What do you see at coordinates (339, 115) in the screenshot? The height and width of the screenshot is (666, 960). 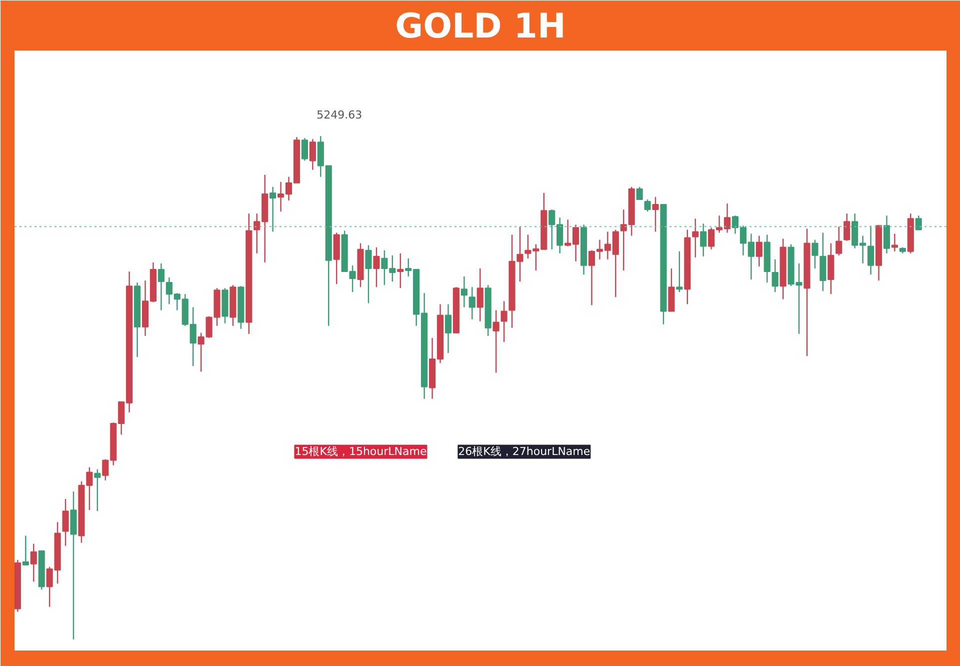 I see `text: 5249.63` at bounding box center [339, 115].